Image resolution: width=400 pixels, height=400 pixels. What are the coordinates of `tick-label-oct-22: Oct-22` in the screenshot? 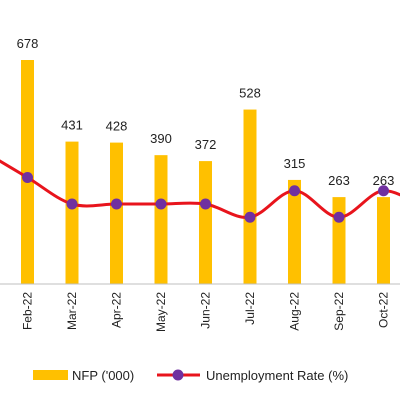 It's located at (384, 310).